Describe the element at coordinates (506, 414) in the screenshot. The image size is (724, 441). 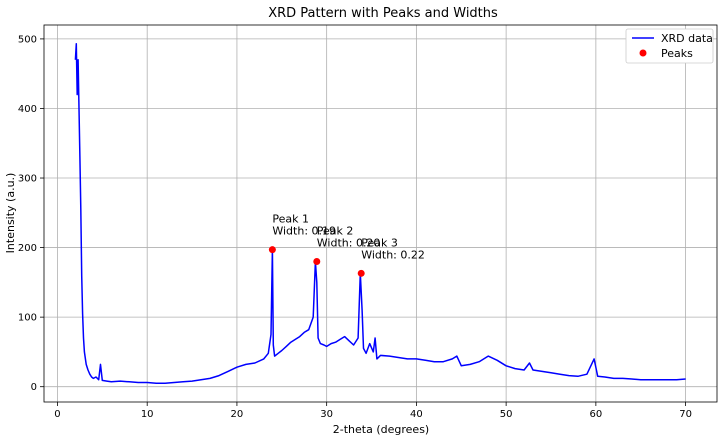
I see `x-tick-label: 50` at that location.